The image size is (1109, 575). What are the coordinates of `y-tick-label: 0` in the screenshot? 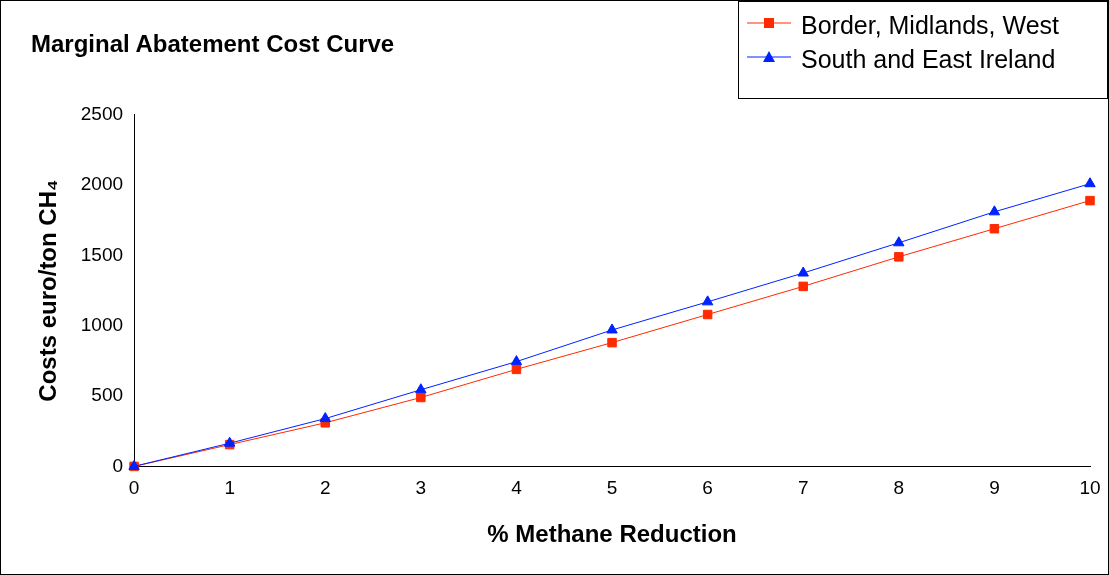 It's located at (118, 465).